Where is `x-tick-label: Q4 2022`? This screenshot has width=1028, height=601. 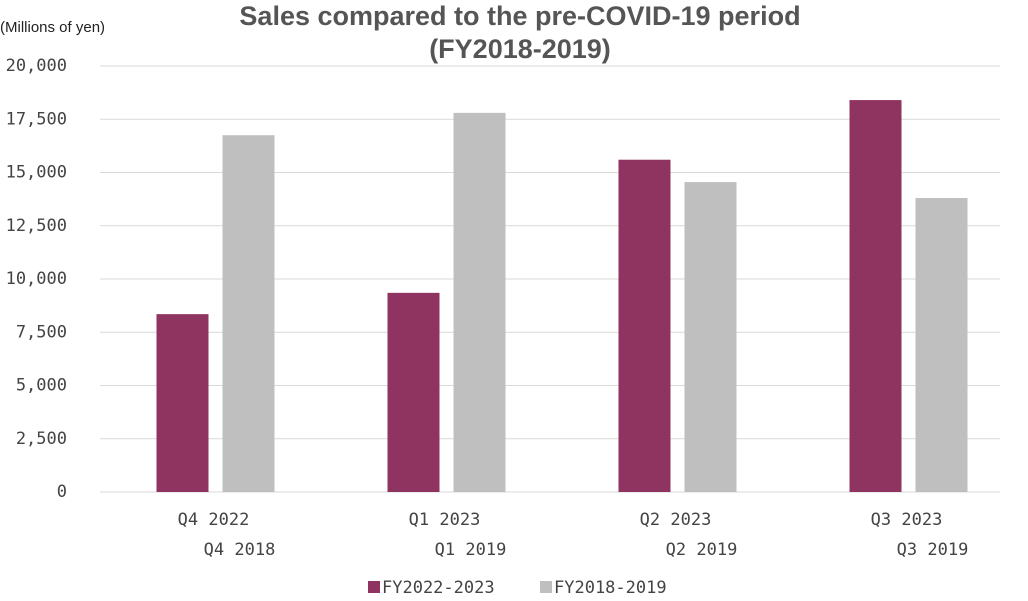
x-tick-label: Q4 2022 is located at coordinates (214, 520).